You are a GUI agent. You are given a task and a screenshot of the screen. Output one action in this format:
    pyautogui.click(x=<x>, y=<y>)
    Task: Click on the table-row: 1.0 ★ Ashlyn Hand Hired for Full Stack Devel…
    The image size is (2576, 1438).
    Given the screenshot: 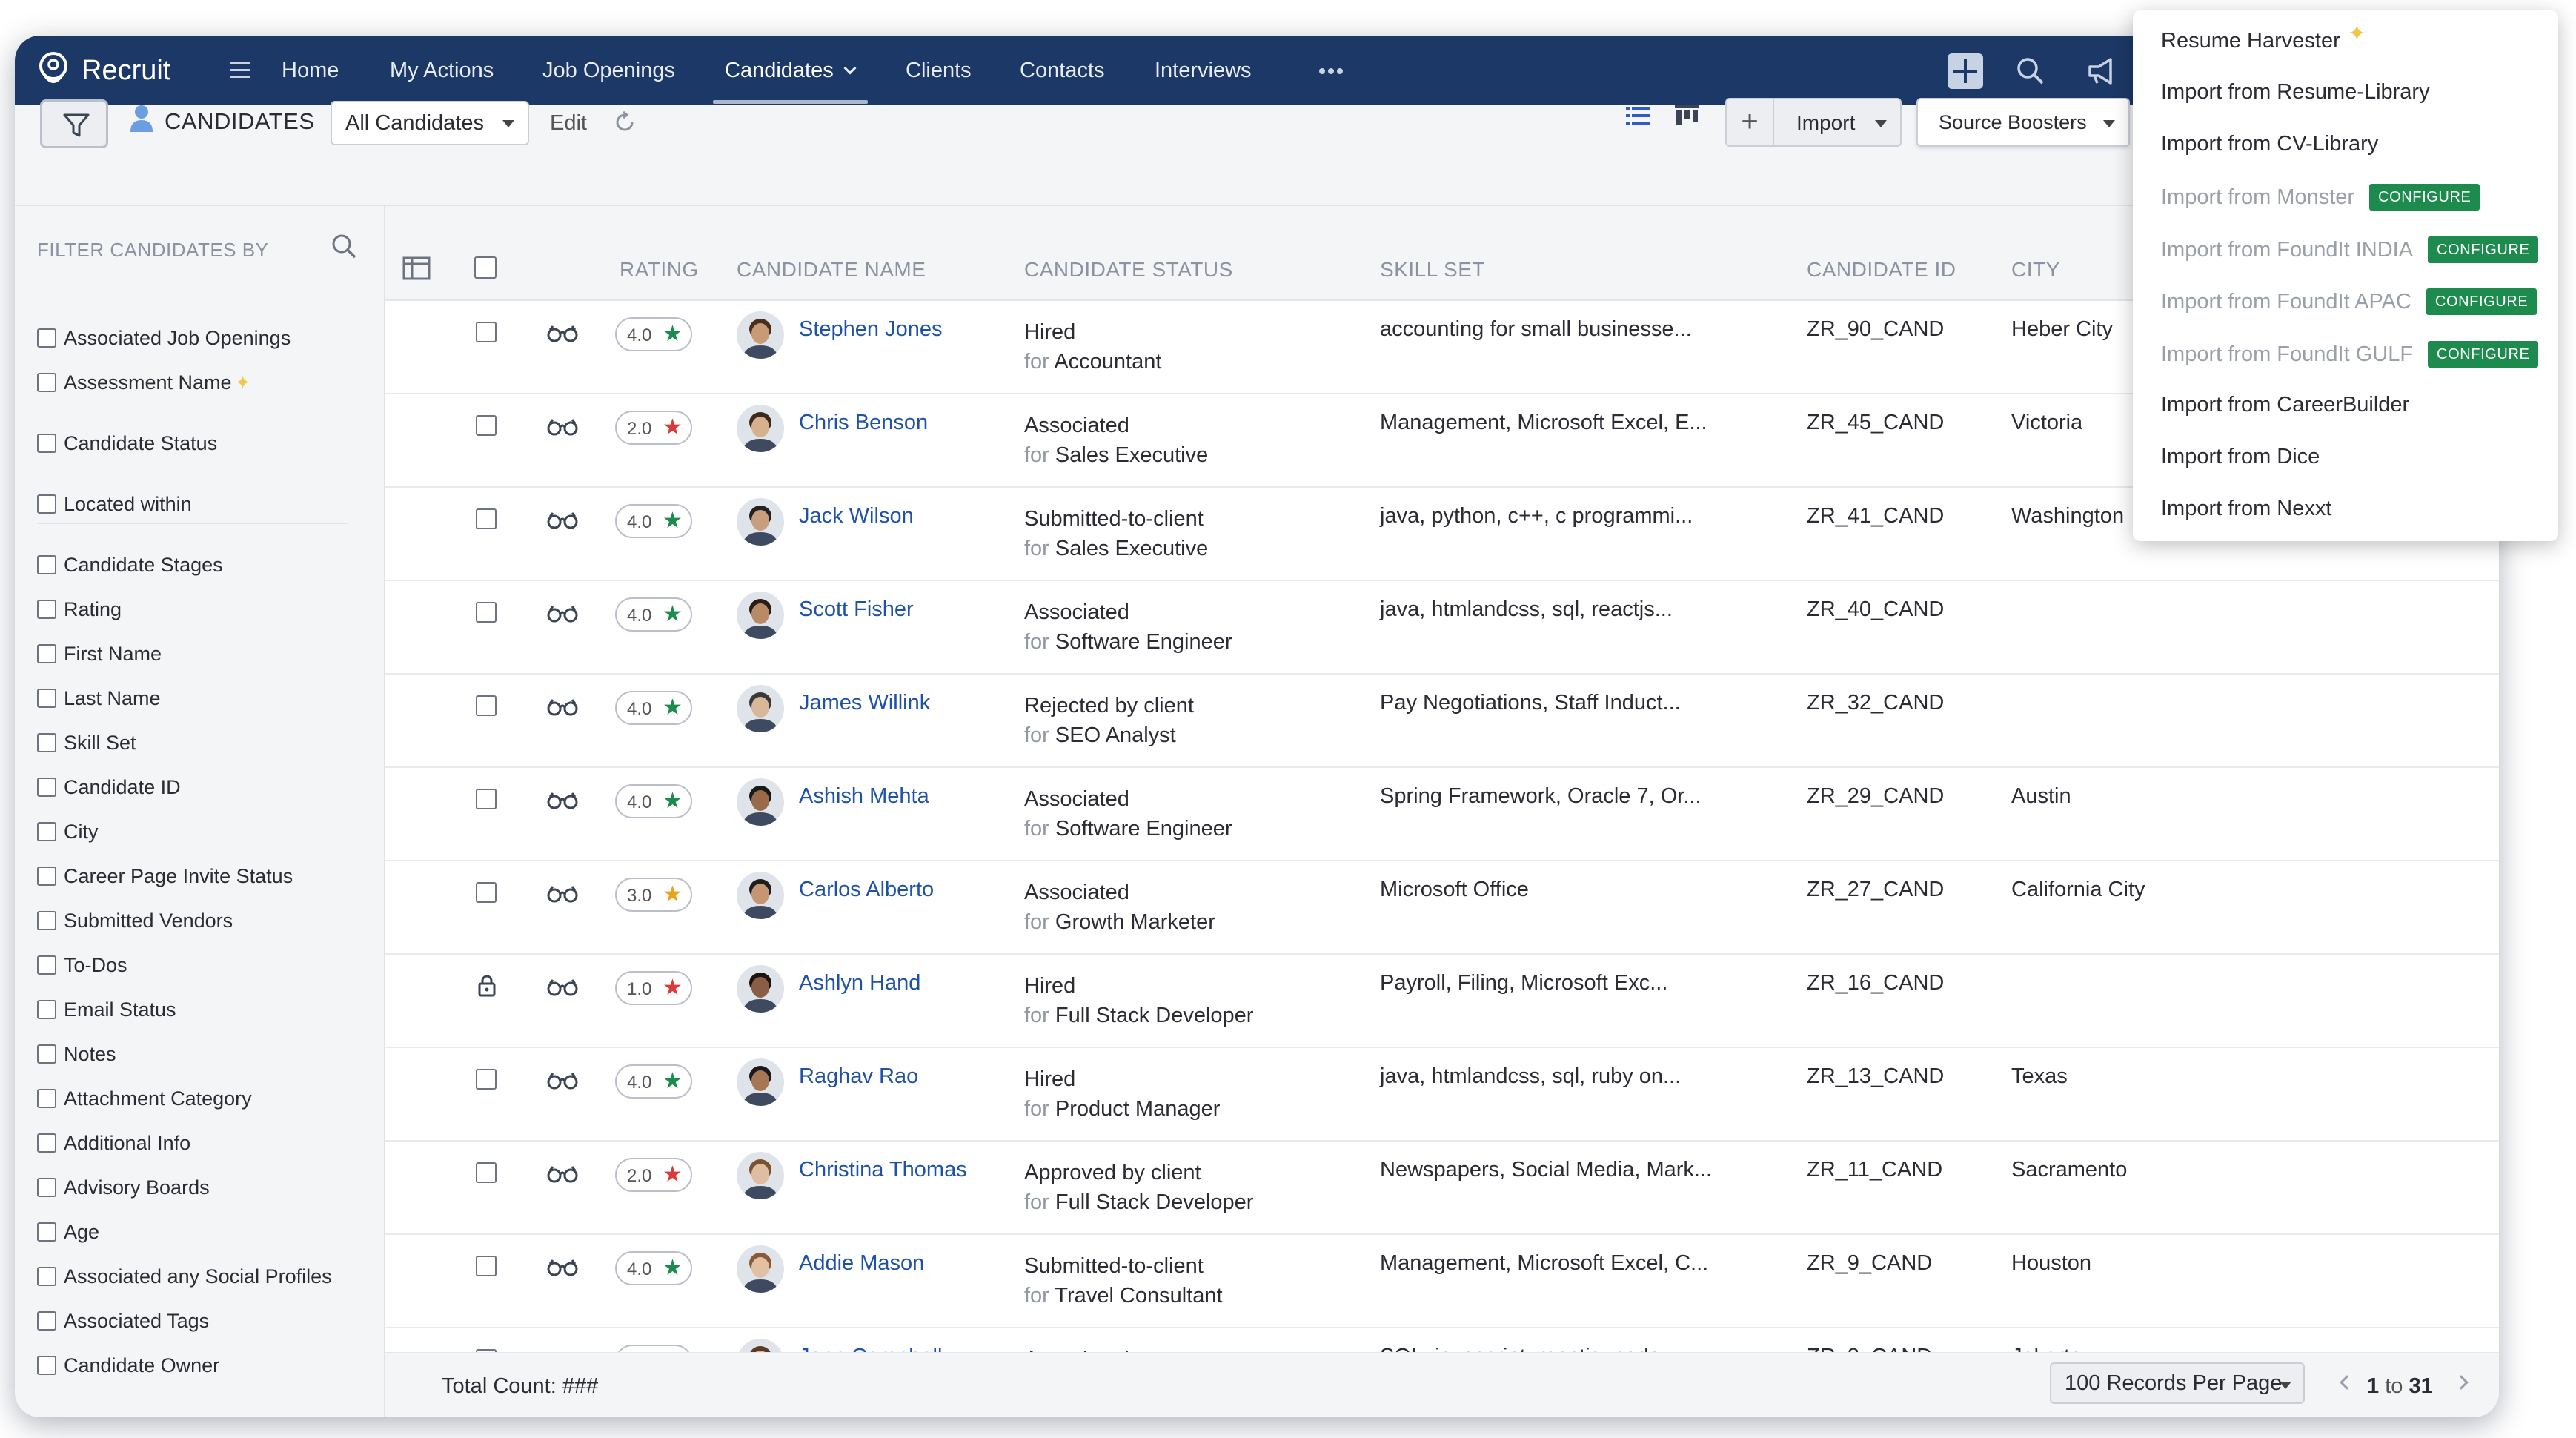 What is the action you would take?
    pyautogui.click(x=1442, y=1001)
    